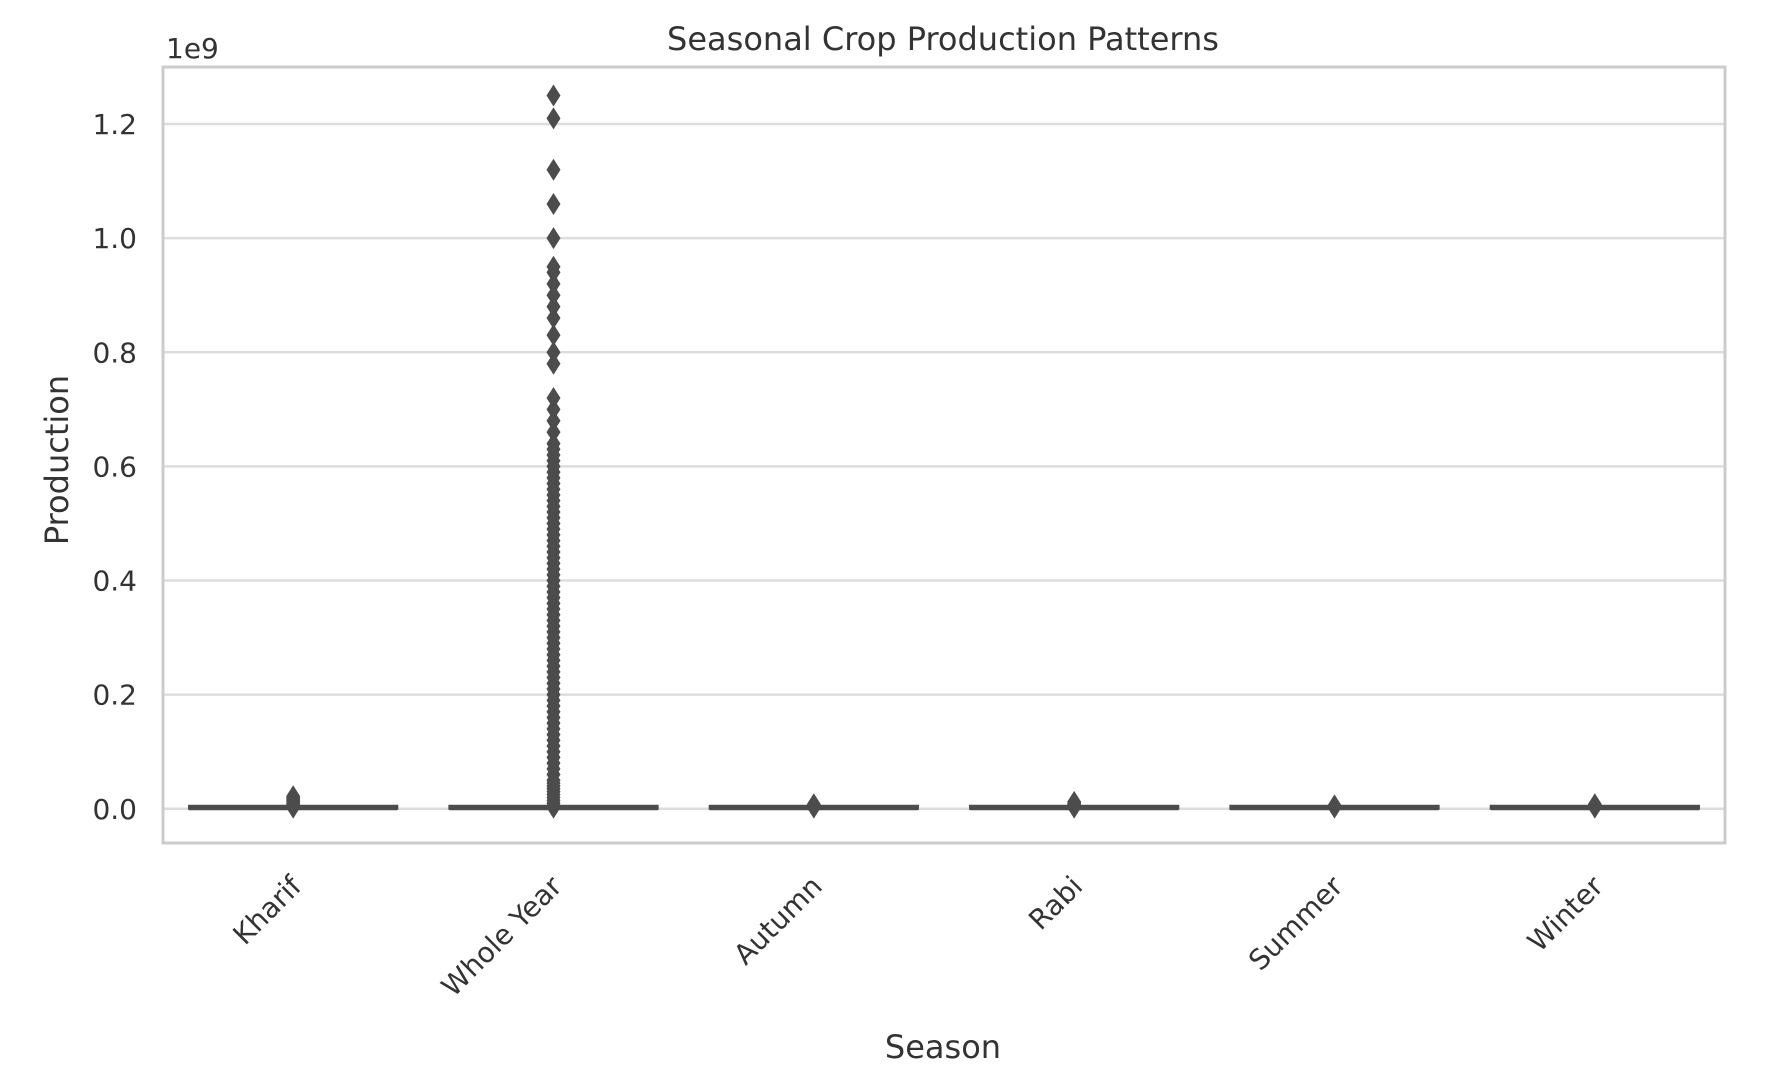 The height and width of the screenshot is (1072, 1791). I want to click on box-autumn, so click(813, 806).